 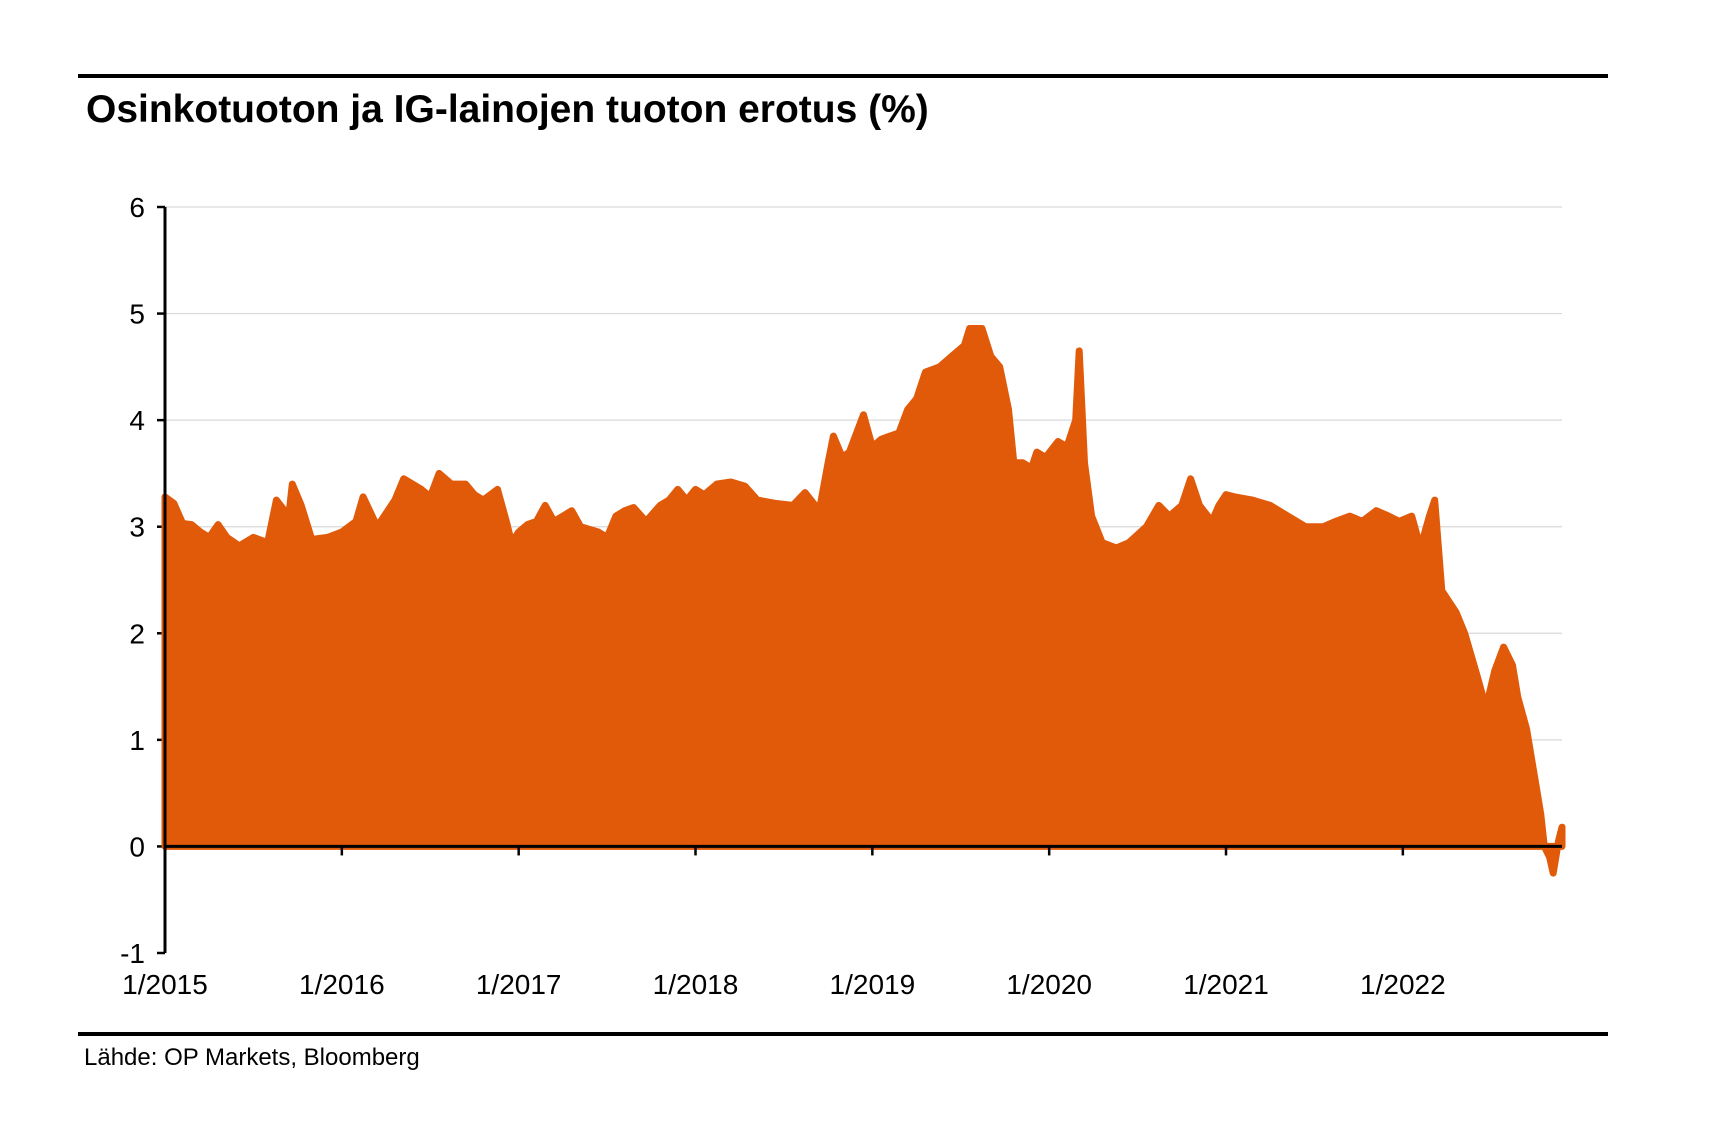 I want to click on top-rule, so click(x=843, y=76).